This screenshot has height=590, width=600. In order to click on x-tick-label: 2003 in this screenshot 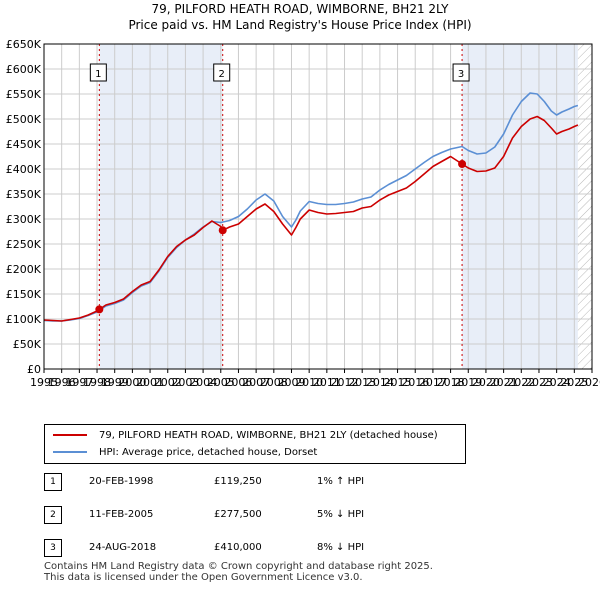, I will do `click(185, 382)`.